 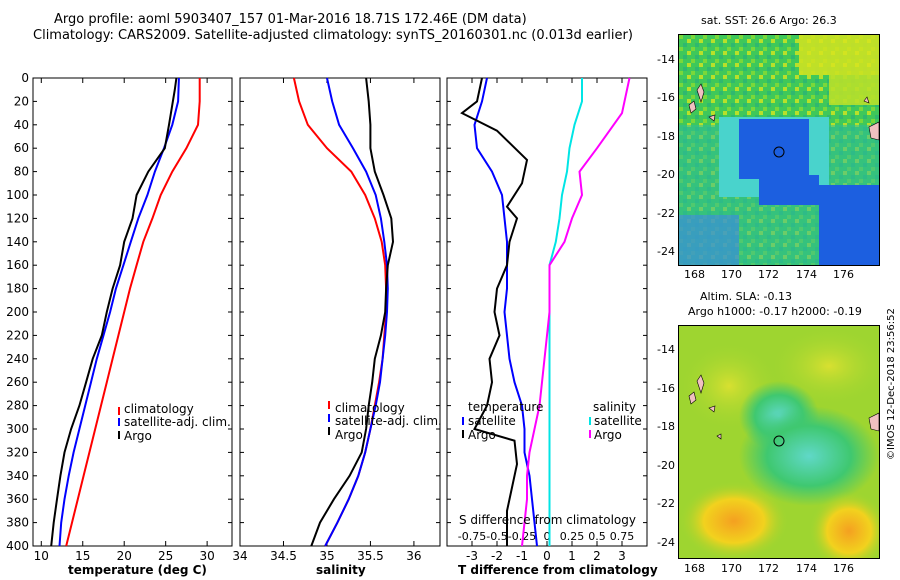 I want to click on legend-t-satellite: satellite, so click(x=492, y=421).